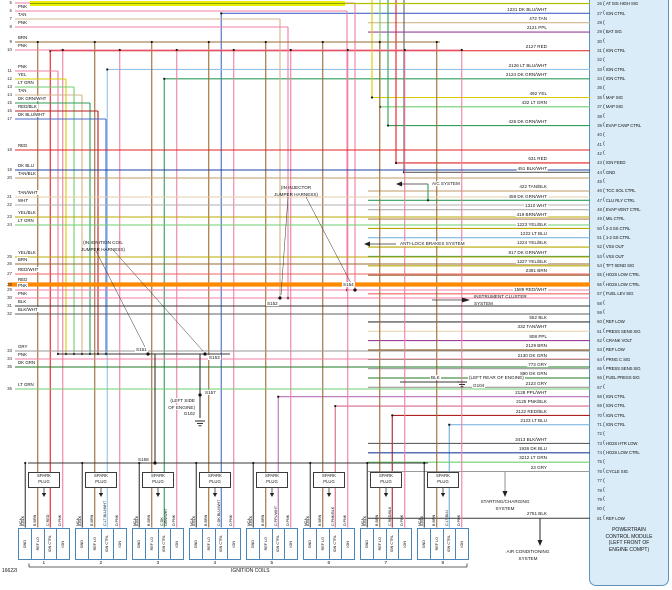 The height and width of the screenshot is (590, 672). Describe the element at coordinates (44, 563) in the screenshot. I see `coil-number: 1` at that location.